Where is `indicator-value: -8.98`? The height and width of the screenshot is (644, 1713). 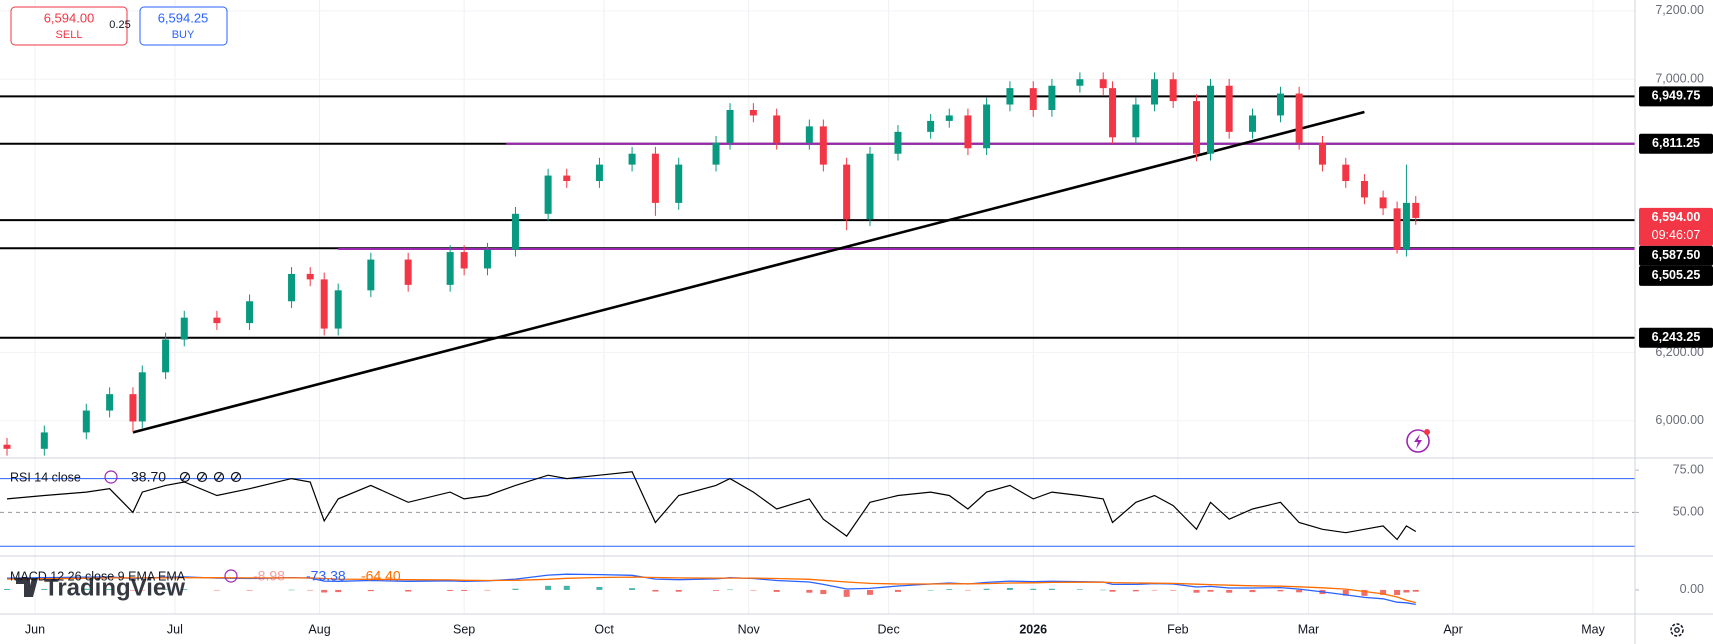
indicator-value: -8.98 is located at coordinates (269, 576).